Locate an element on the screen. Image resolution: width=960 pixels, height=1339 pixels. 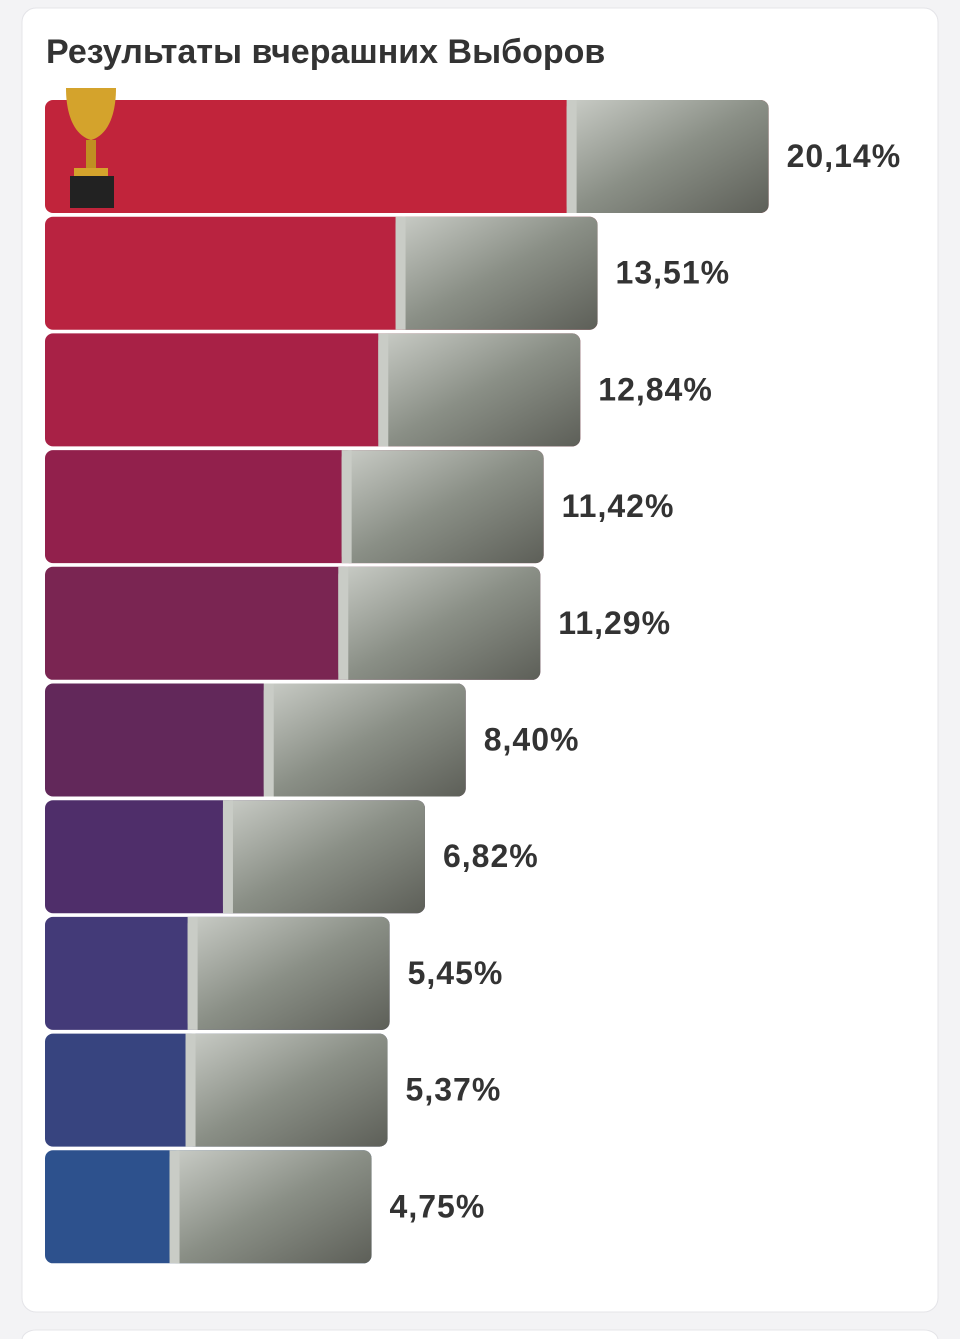
value-label: 4,75% is located at coordinates (438, 1206).